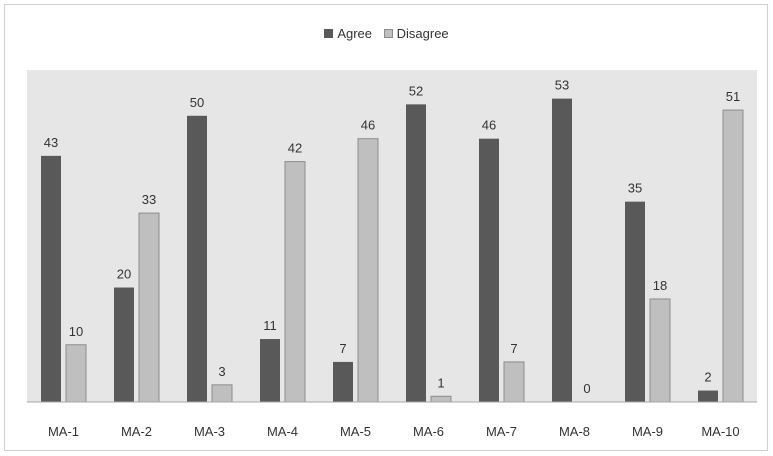 This screenshot has height=456, width=773. What do you see at coordinates (586, 388) in the screenshot?
I see `data-label-disagree-ma-8: 0` at bounding box center [586, 388].